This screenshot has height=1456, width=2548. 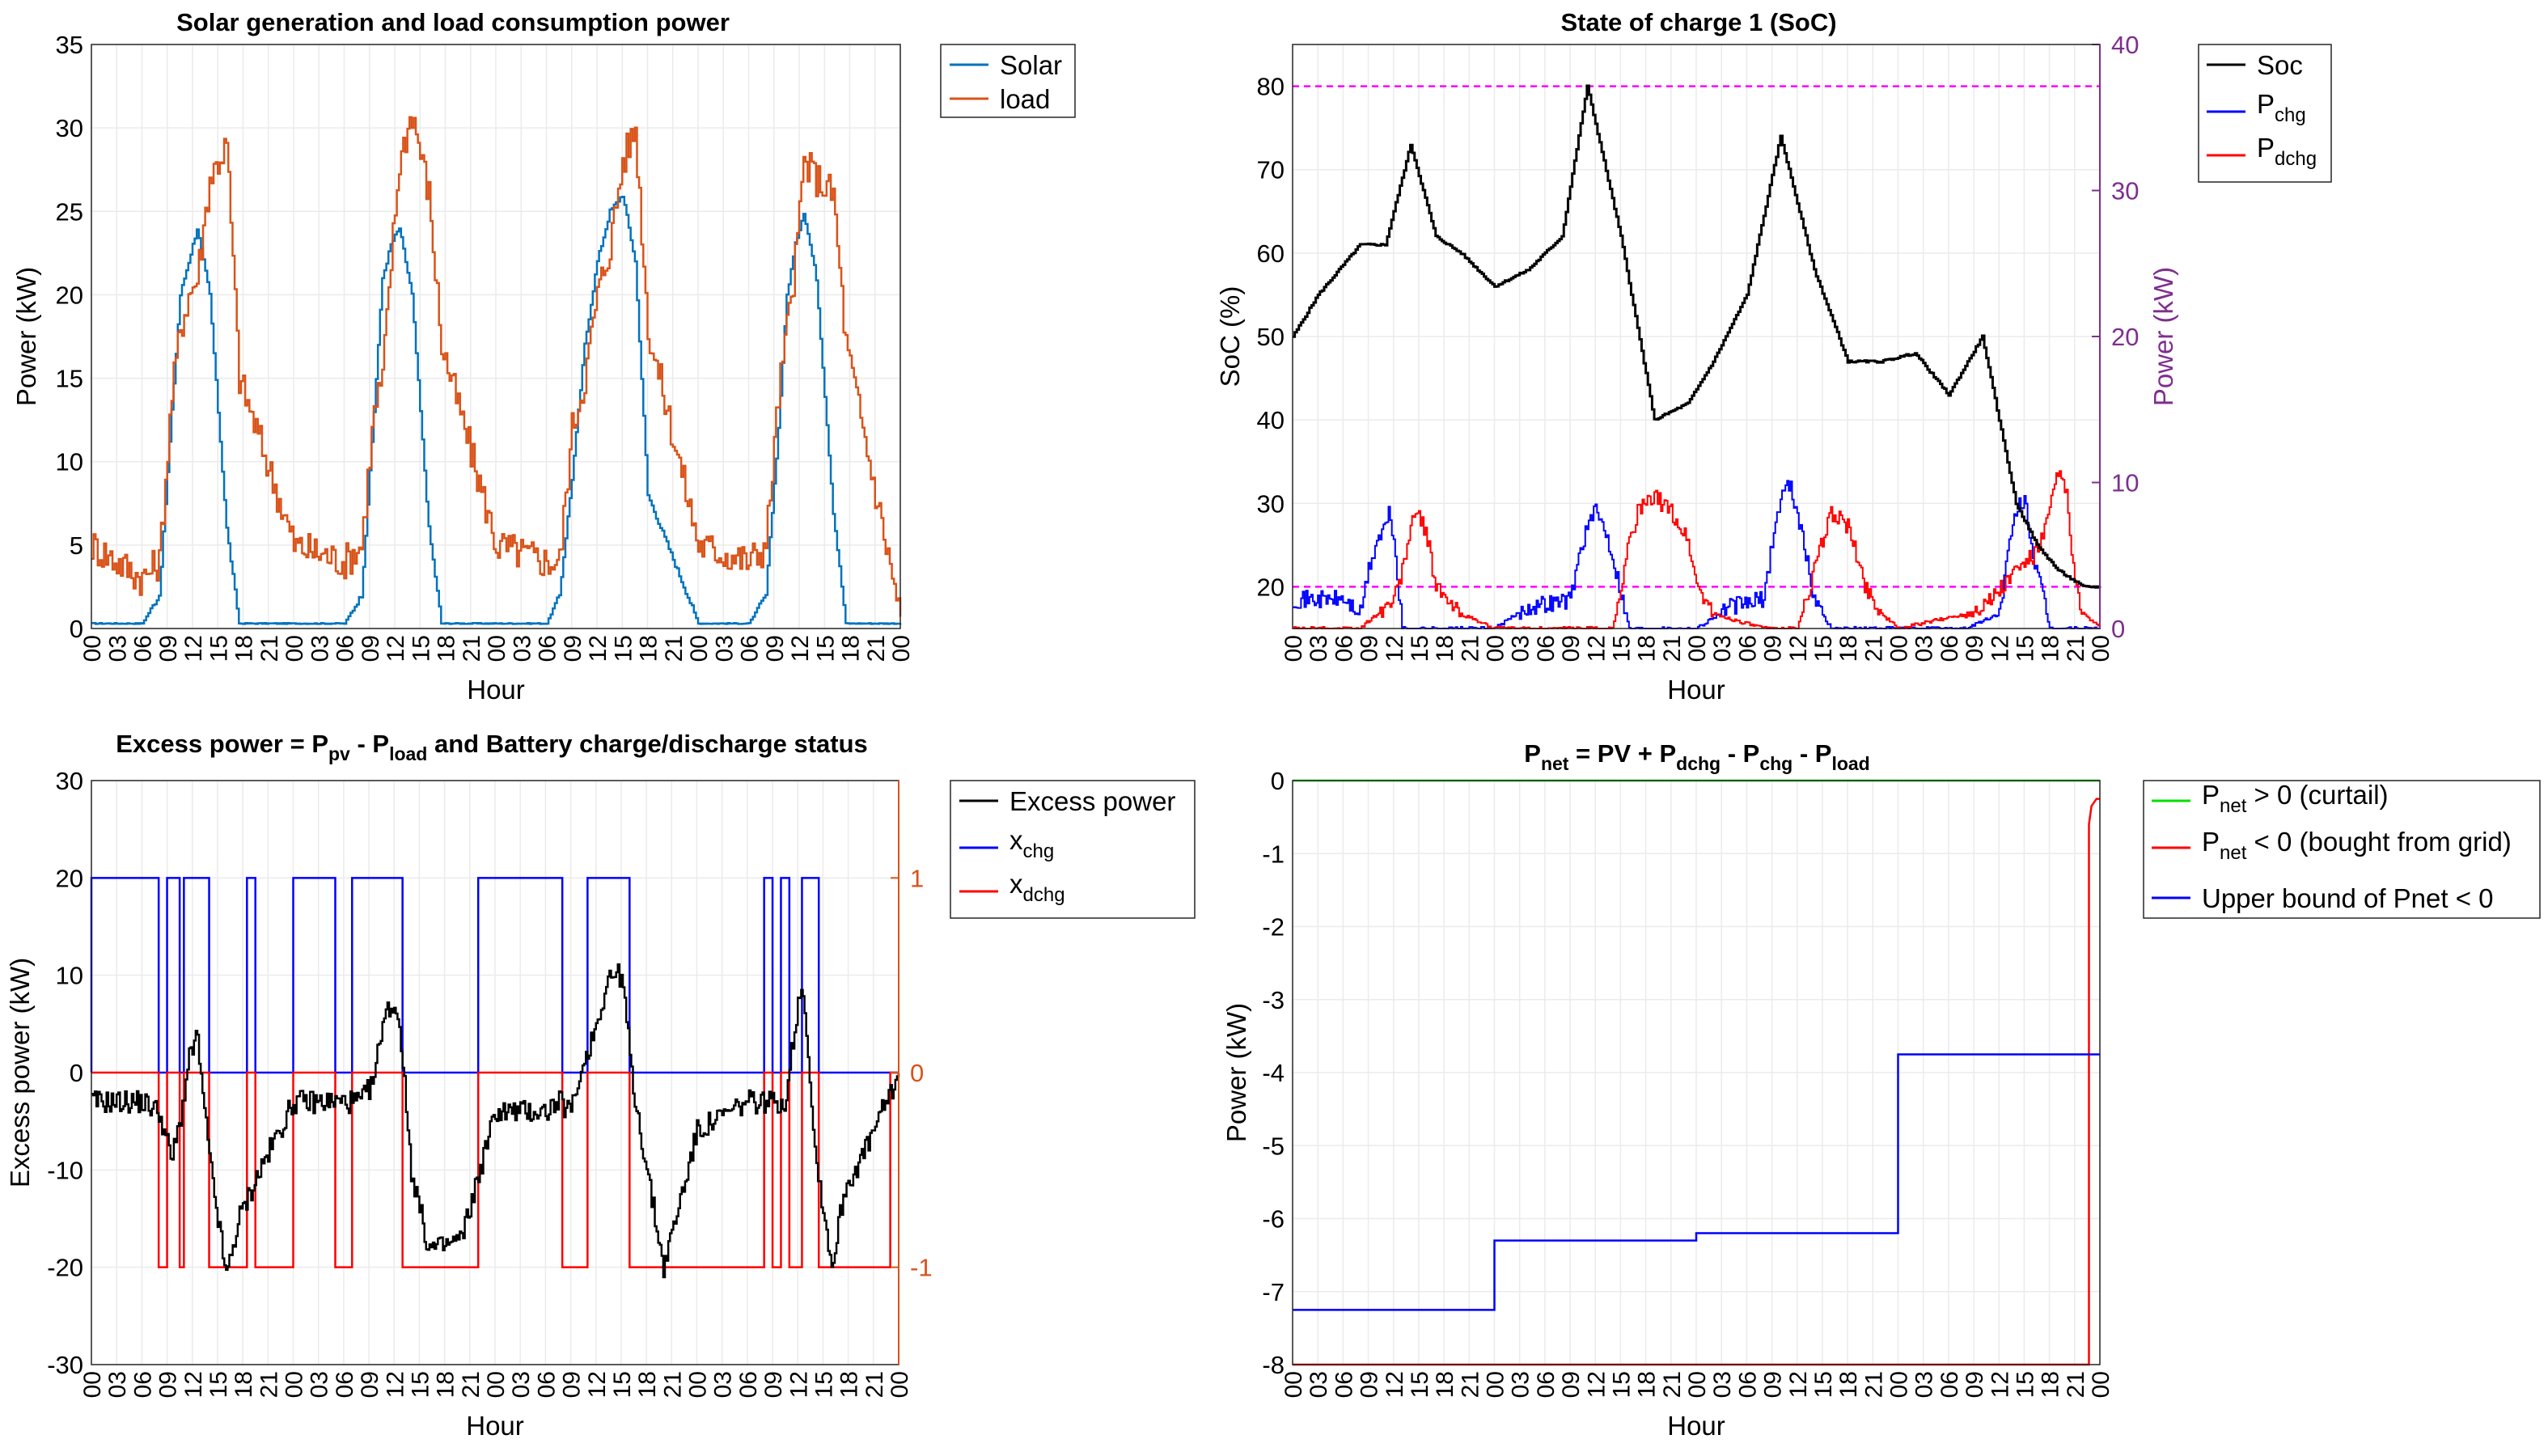 What do you see at coordinates (26, 336) in the screenshot?
I see `y-axis-label: Power (kW)` at bounding box center [26, 336].